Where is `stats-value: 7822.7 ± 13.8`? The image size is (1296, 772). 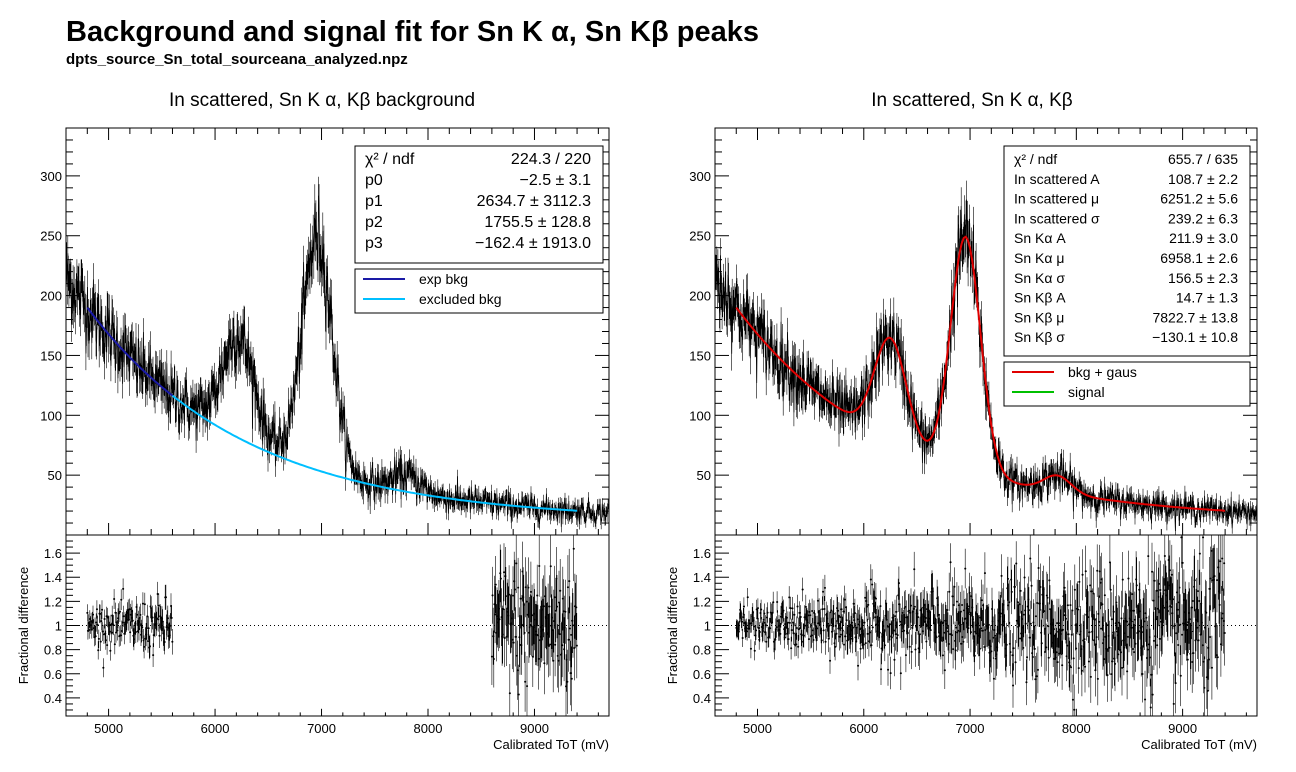 stats-value: 7822.7 ± 13.8 is located at coordinates (1195, 317).